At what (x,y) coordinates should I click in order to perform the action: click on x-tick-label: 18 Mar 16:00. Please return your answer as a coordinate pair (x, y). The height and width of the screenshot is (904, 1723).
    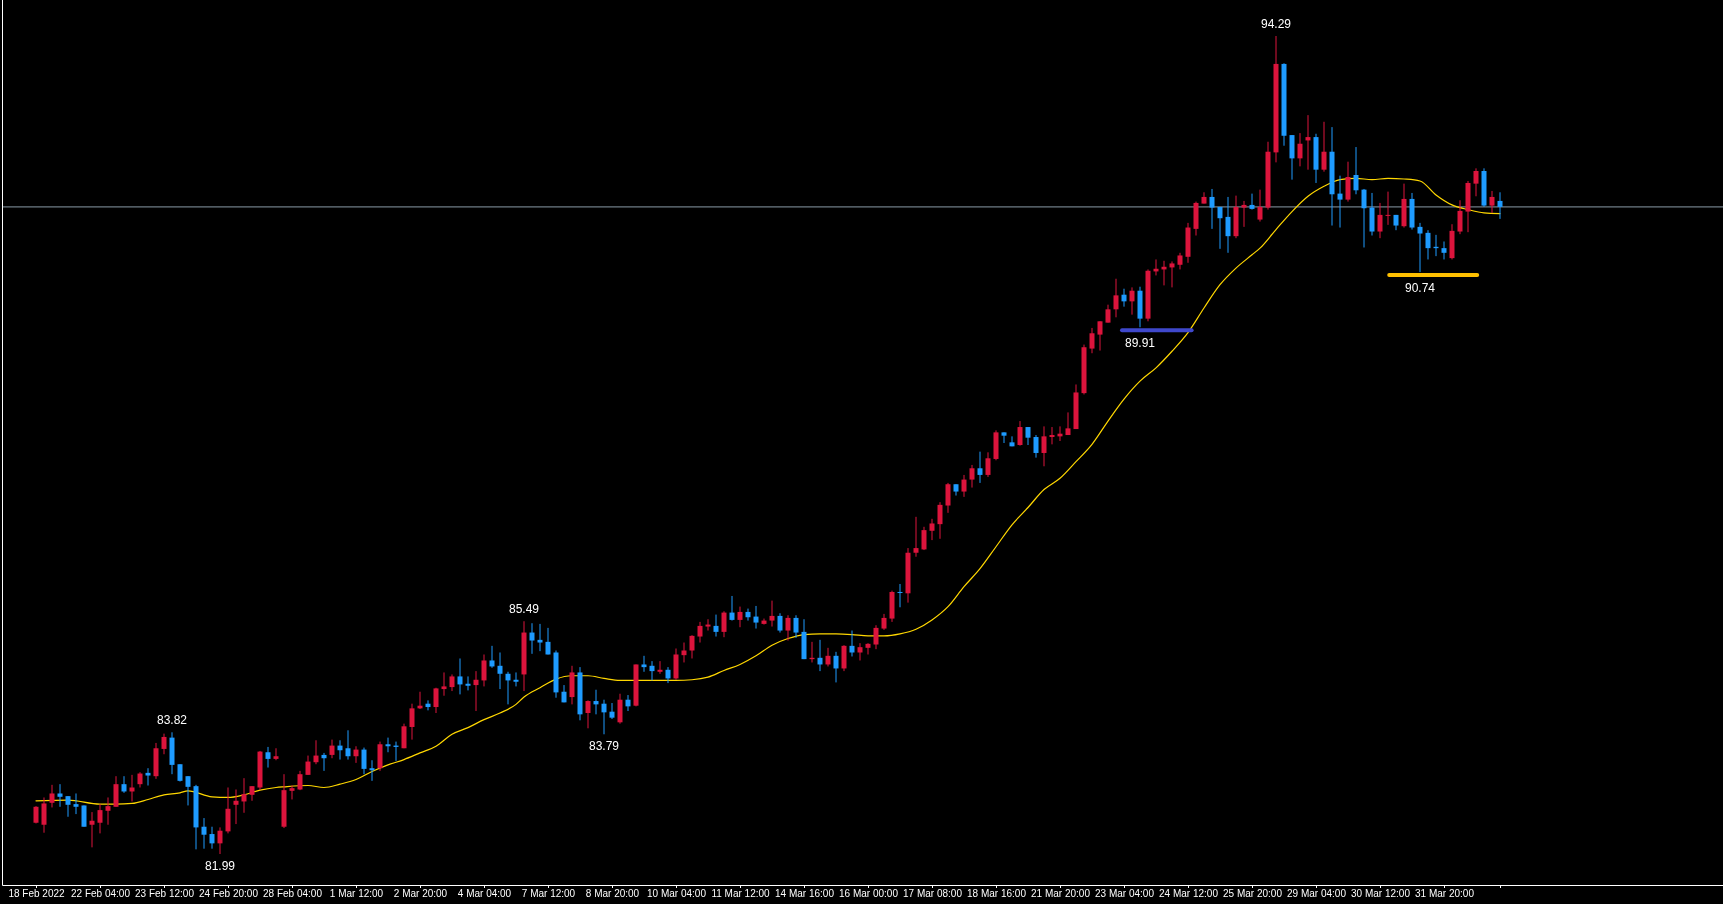
    Looking at the image, I should click on (997, 894).